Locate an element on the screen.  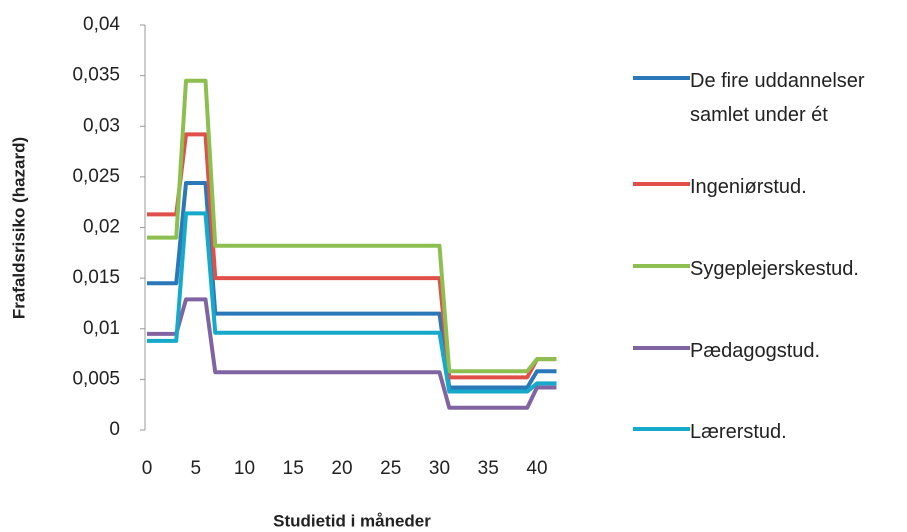
x-tick-label: 30 is located at coordinates (439, 468).